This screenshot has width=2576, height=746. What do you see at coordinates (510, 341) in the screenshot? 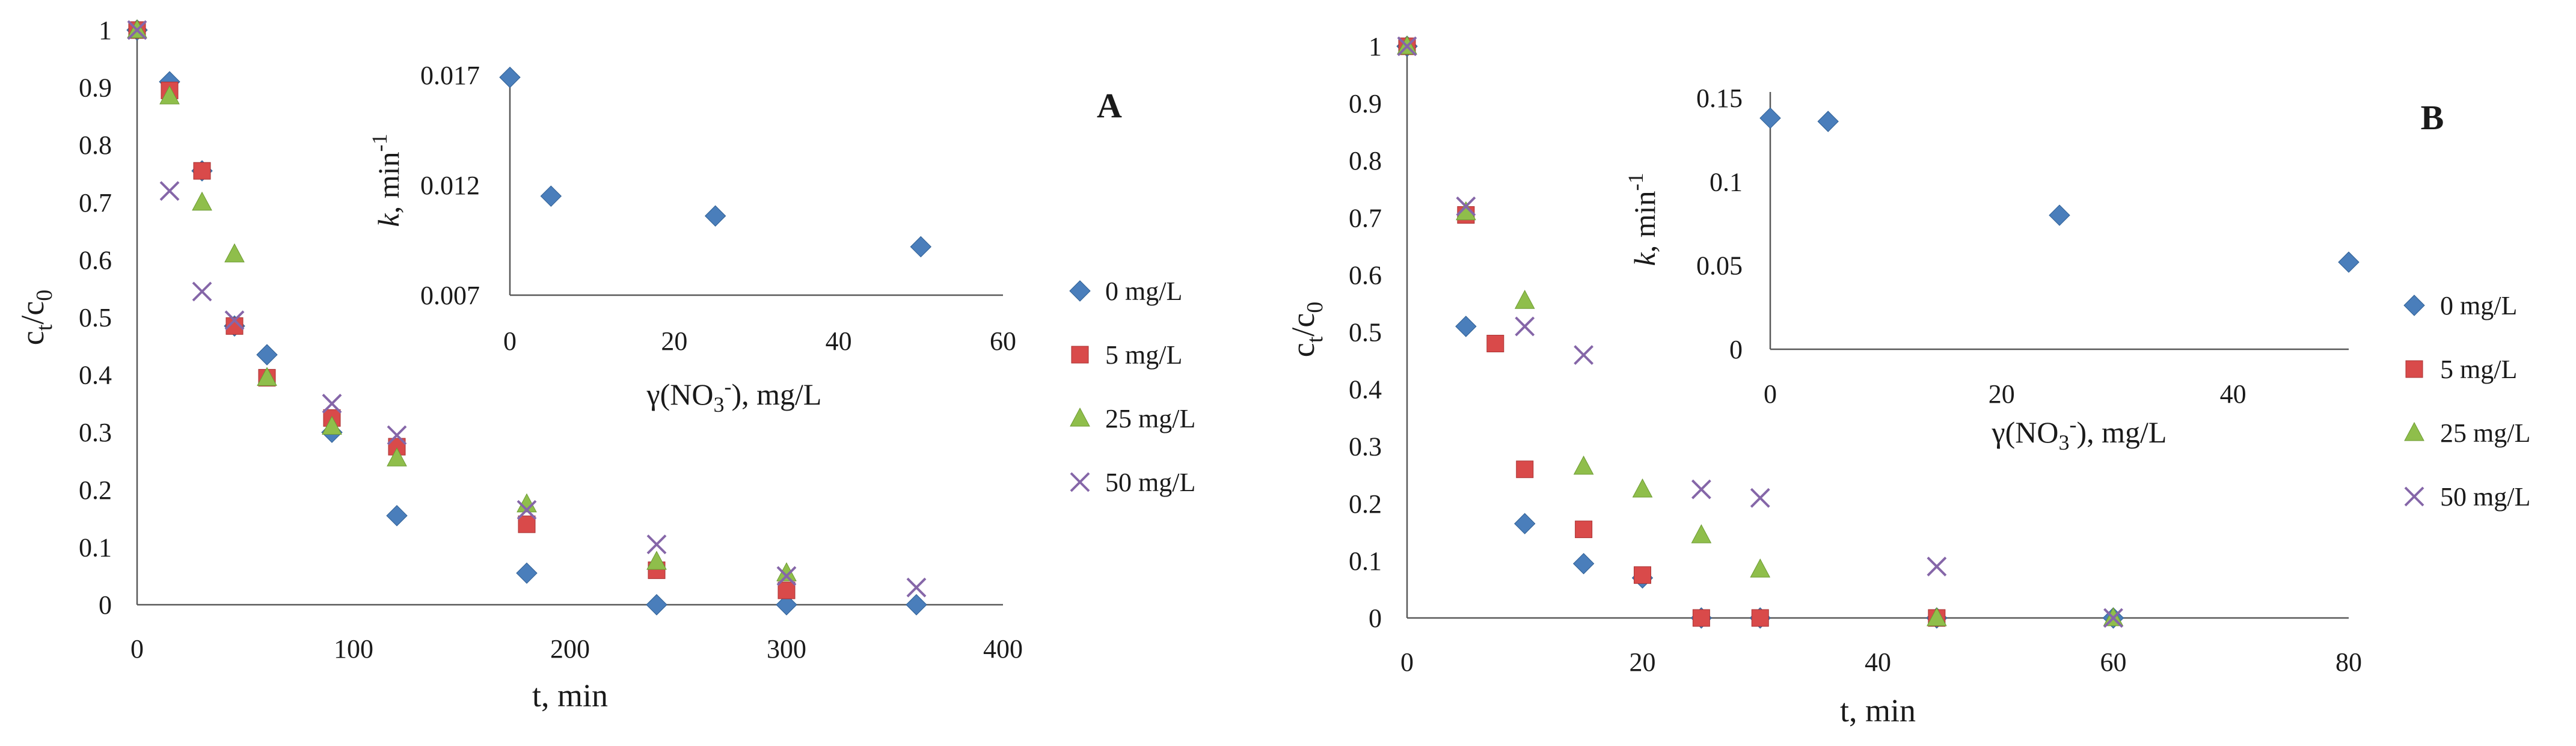
I see `panel-a-inset-x-tick-label-0: 0` at bounding box center [510, 341].